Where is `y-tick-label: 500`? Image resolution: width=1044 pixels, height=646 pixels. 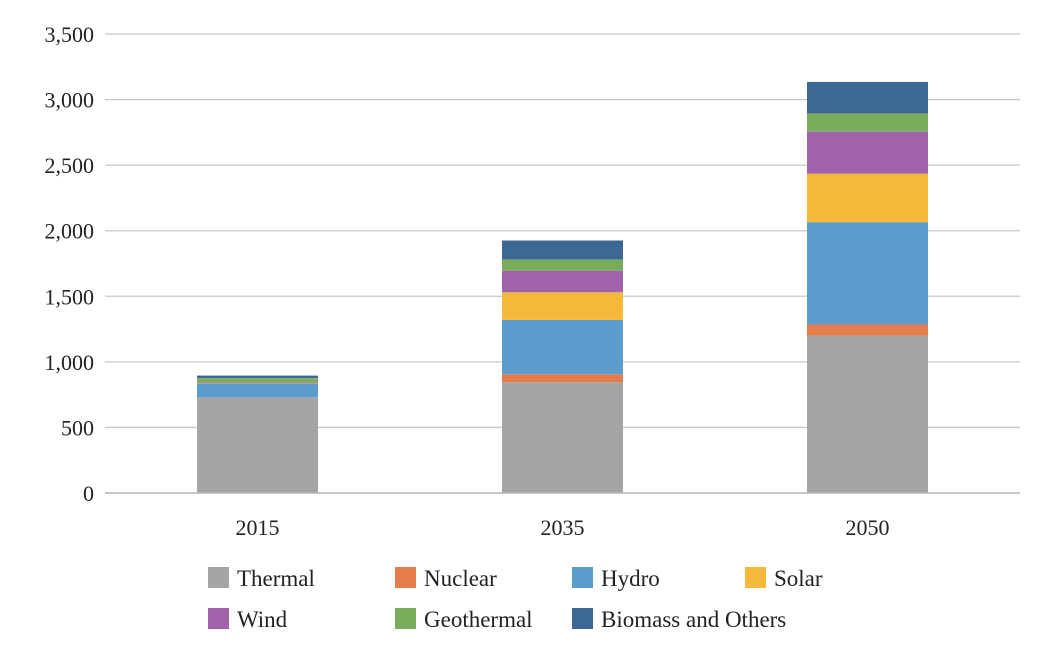
y-tick-label: 500 is located at coordinates (77, 427).